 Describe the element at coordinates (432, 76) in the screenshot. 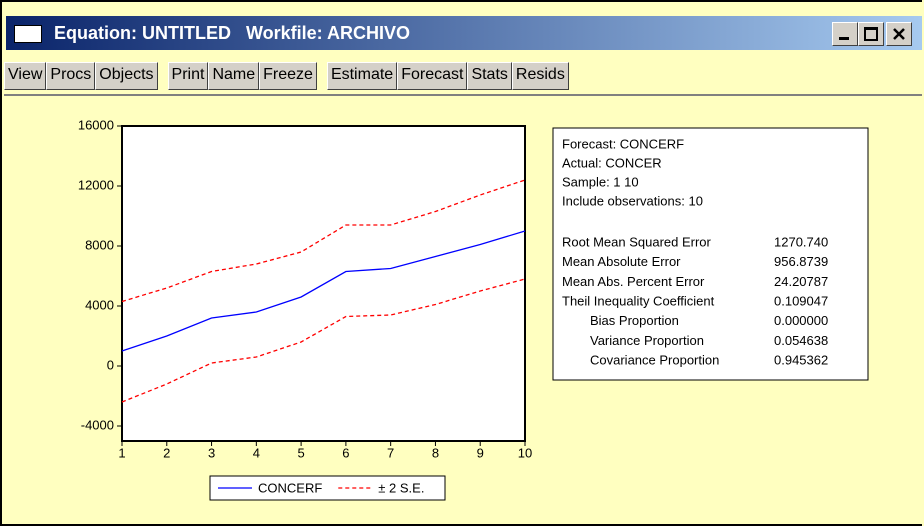

I see `toolbar-button: Forecast` at that location.